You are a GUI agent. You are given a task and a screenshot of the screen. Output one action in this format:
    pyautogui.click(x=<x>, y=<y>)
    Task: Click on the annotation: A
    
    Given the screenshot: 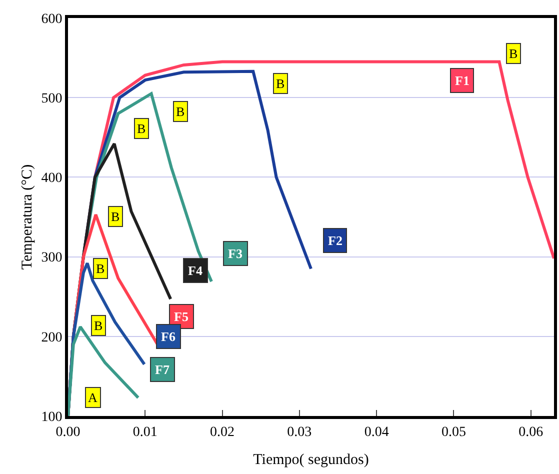 What is the action you would take?
    pyautogui.click(x=93, y=397)
    